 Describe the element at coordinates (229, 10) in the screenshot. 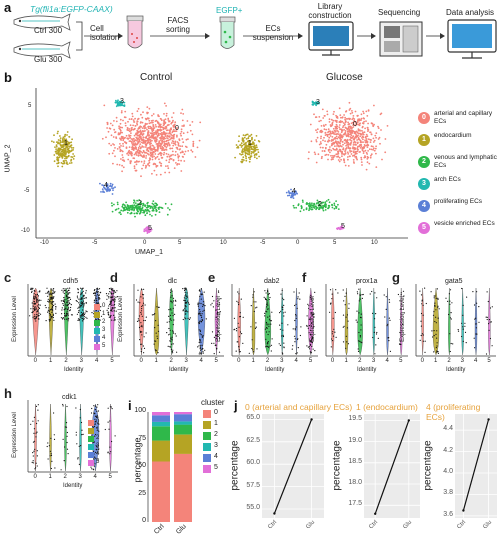

I see `step-label: EGFP+` at that location.